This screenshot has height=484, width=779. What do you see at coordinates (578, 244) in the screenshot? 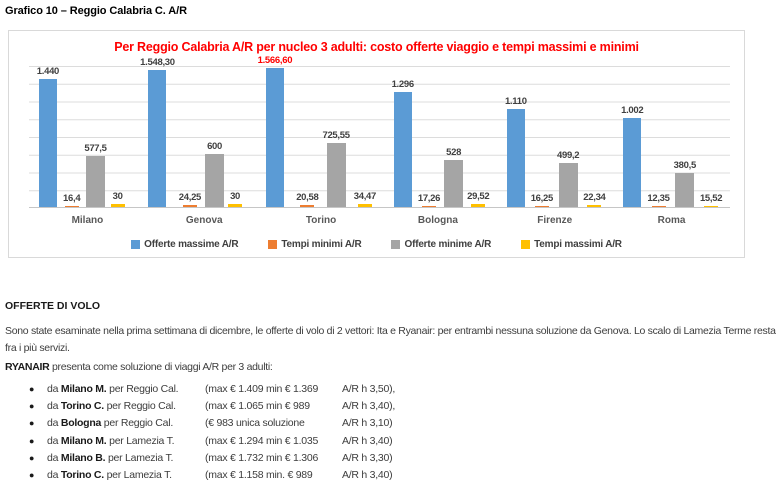
I see `legend-label: Tempi massimi A/R` at bounding box center [578, 244].